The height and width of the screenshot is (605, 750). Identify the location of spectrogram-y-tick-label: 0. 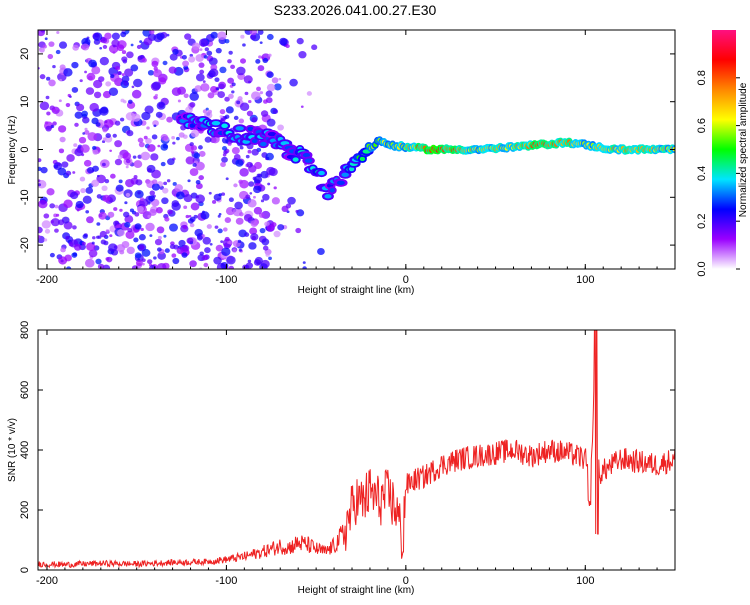
(25, 149).